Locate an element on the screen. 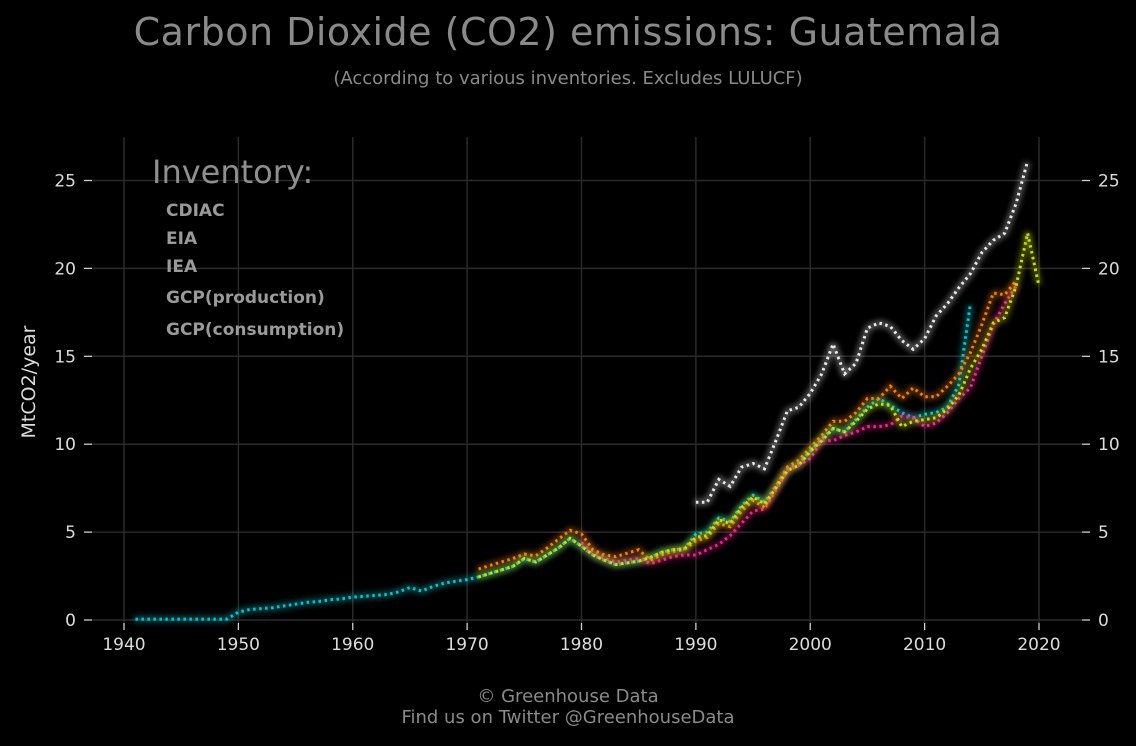 The height and width of the screenshot is (746, 1136). legend-label-gcp-consumption: GCP(consumption) is located at coordinates (255, 330).